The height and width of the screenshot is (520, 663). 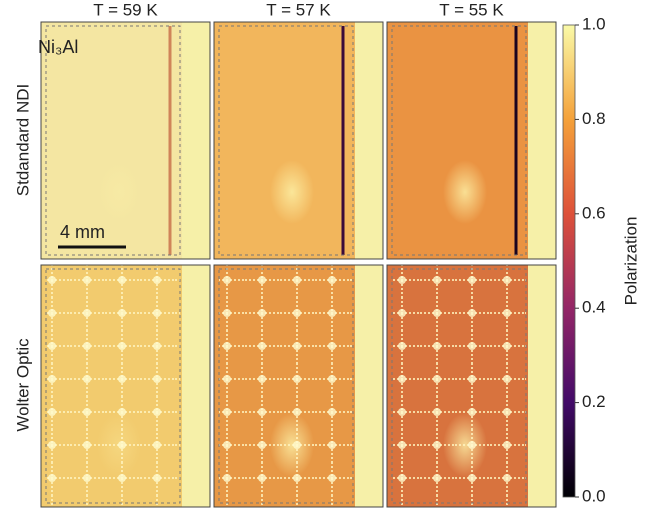 I want to click on colorbar-tick-label: 0.0, so click(x=594, y=495).